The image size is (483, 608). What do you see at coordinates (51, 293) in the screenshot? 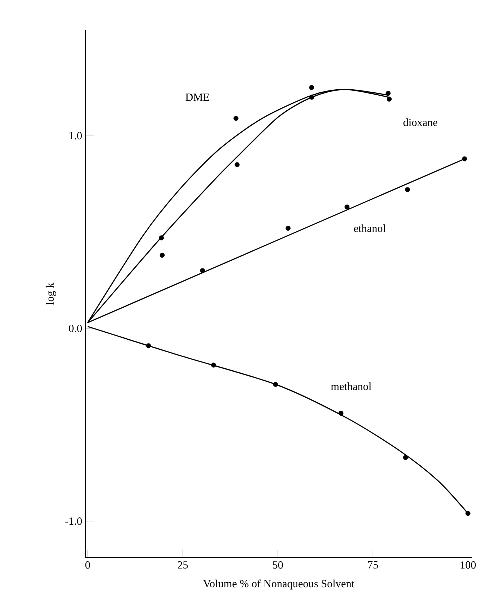
I see `y-axis-title: log k` at bounding box center [51, 293].